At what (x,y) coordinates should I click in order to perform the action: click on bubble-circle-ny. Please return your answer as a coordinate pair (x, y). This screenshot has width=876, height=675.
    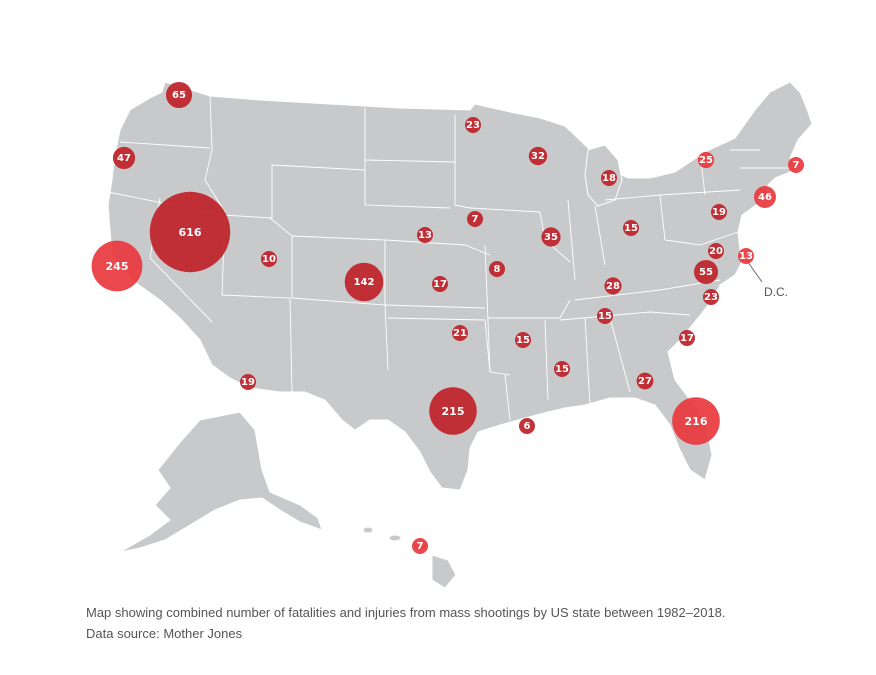
    Looking at the image, I should click on (706, 160).